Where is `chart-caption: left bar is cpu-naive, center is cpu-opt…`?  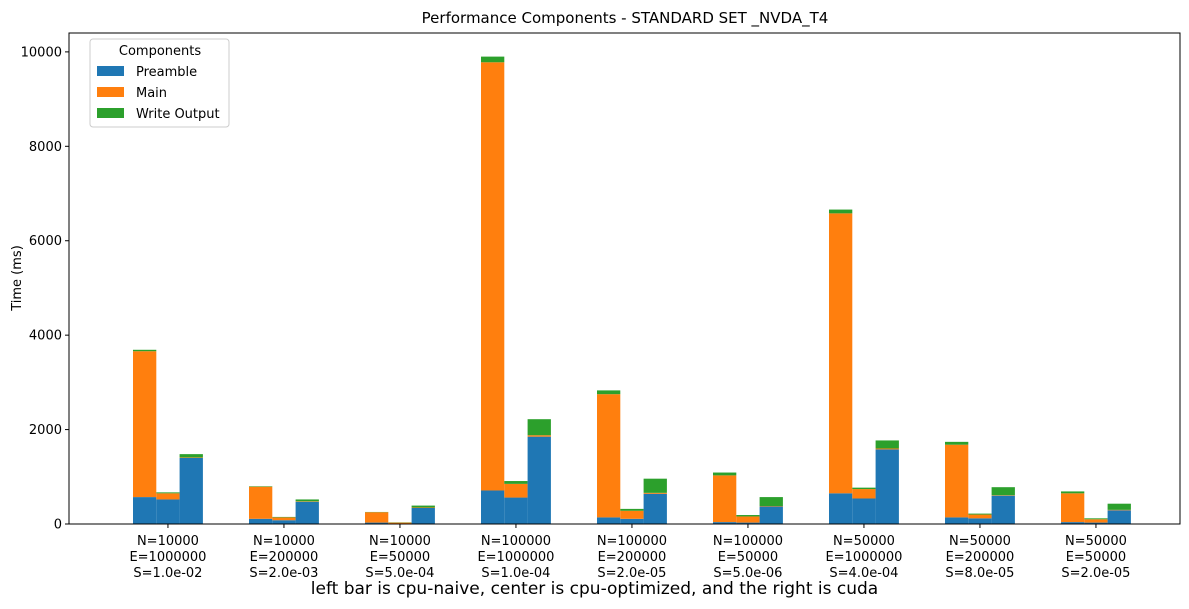
chart-caption: left bar is cpu-naive, center is cpu-opt… is located at coordinates (594, 589).